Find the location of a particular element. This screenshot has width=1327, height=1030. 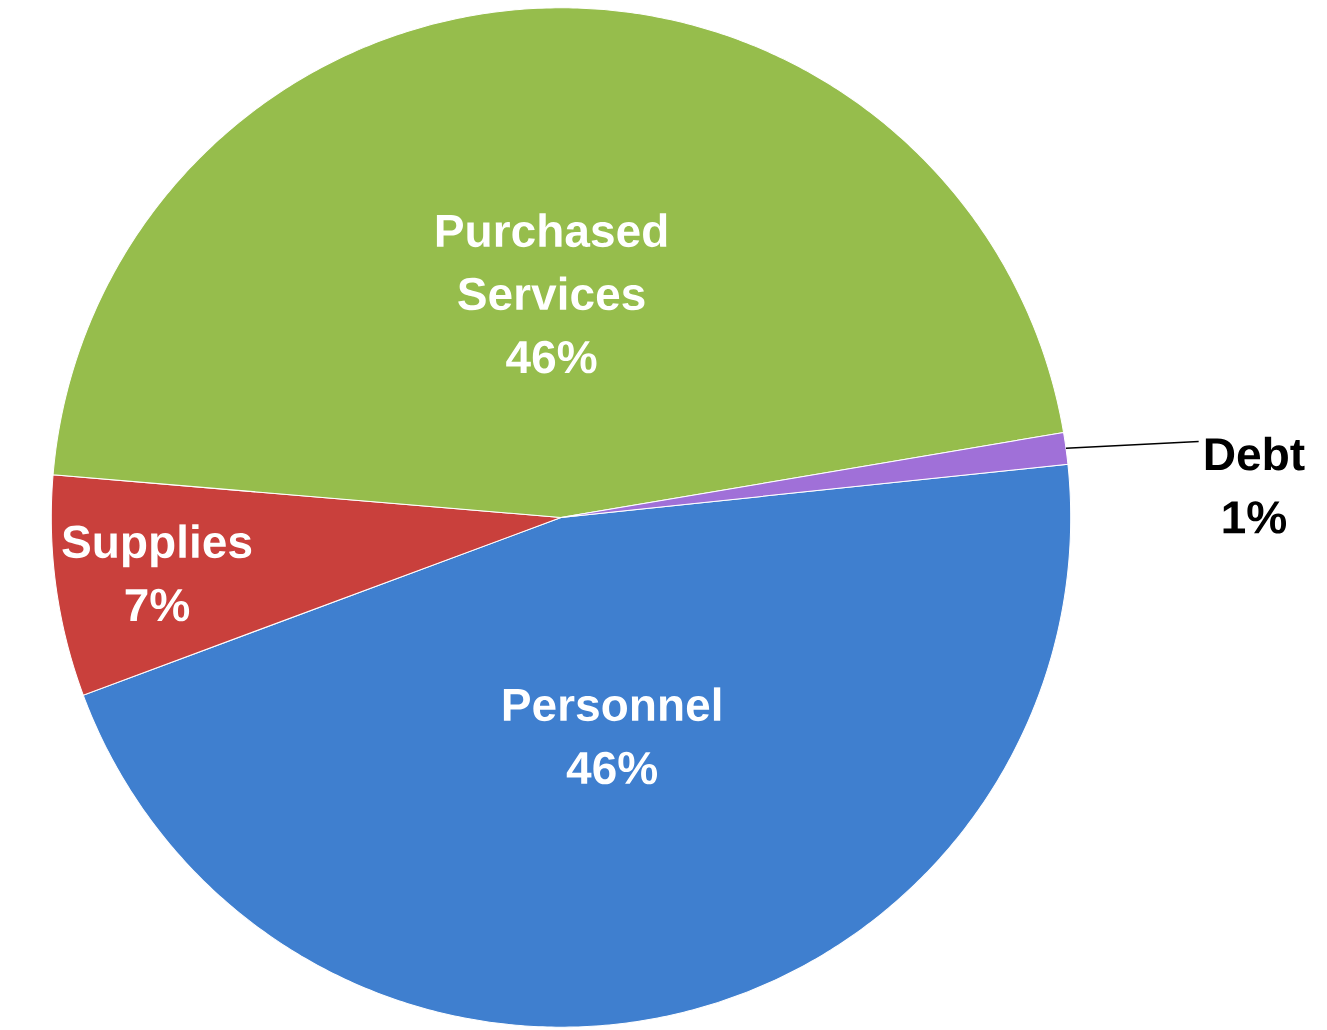

slice-label: Purchased Services is located at coordinates (551, 262).